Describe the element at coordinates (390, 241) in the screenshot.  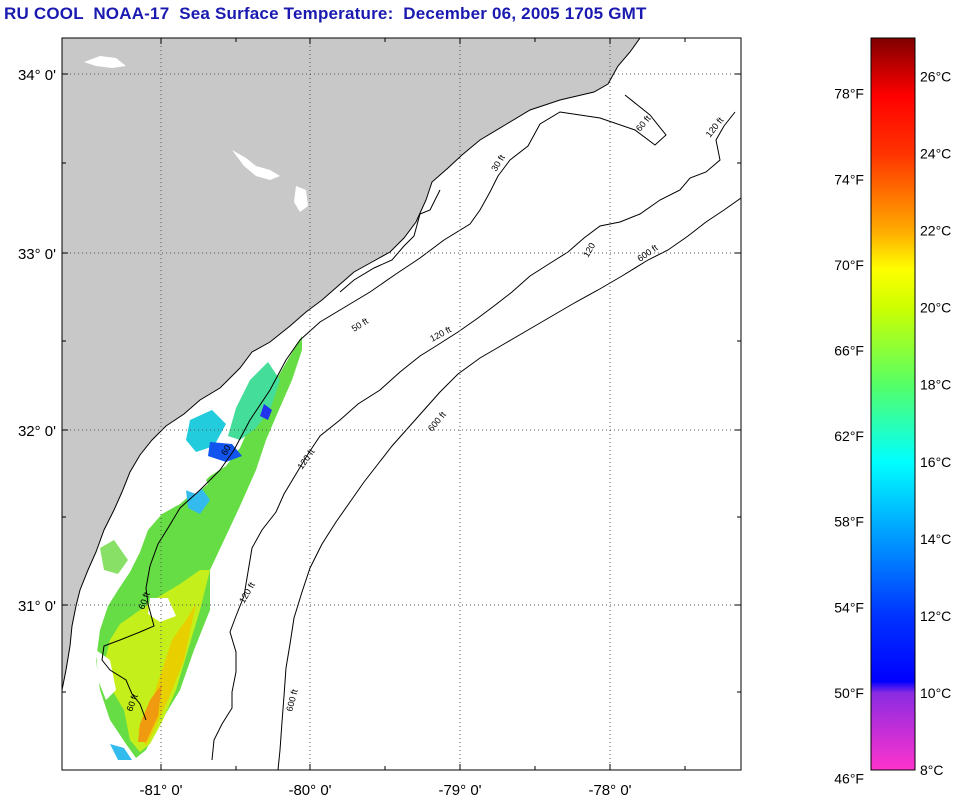
I see `coastline` at that location.